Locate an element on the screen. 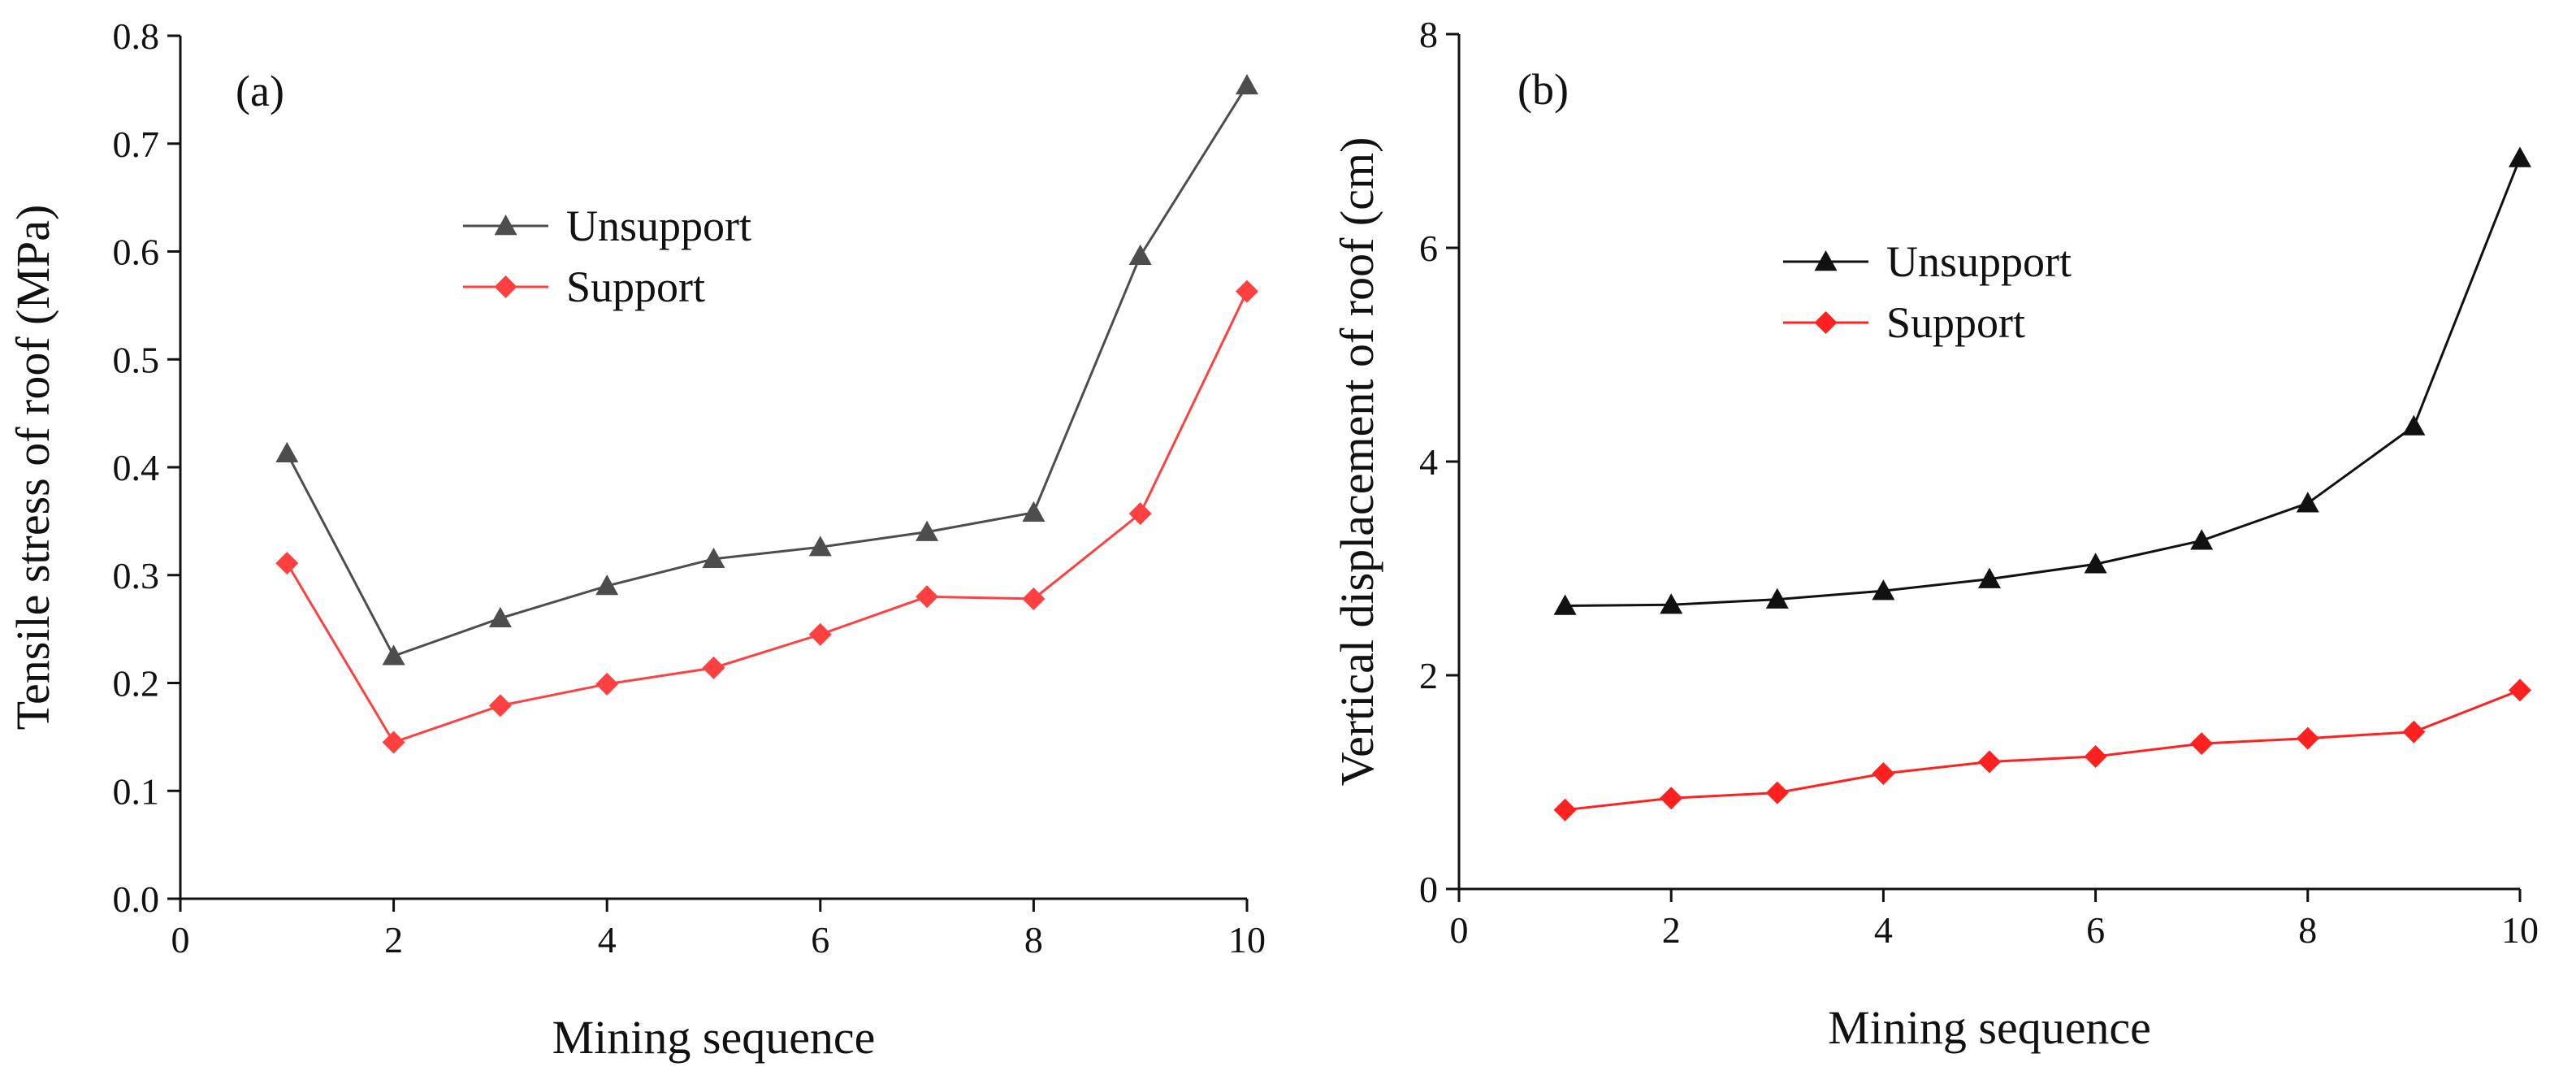 The height and width of the screenshot is (1071, 2576). y-tick-label: 6 is located at coordinates (1428, 249).